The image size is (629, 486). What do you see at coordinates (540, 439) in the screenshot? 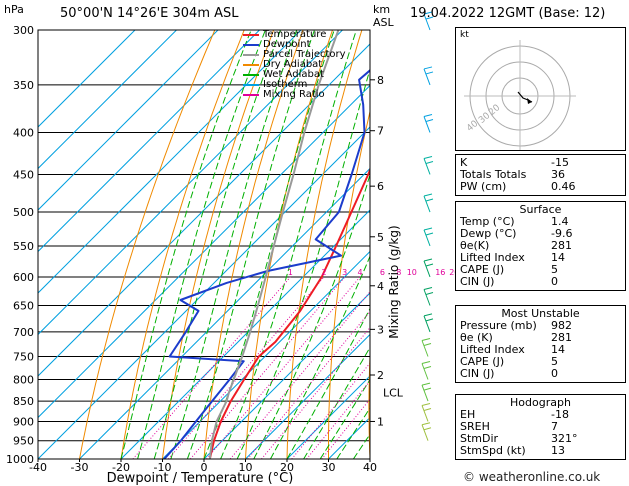
I see `panel-row: StmDir 321°` at bounding box center [540, 439].